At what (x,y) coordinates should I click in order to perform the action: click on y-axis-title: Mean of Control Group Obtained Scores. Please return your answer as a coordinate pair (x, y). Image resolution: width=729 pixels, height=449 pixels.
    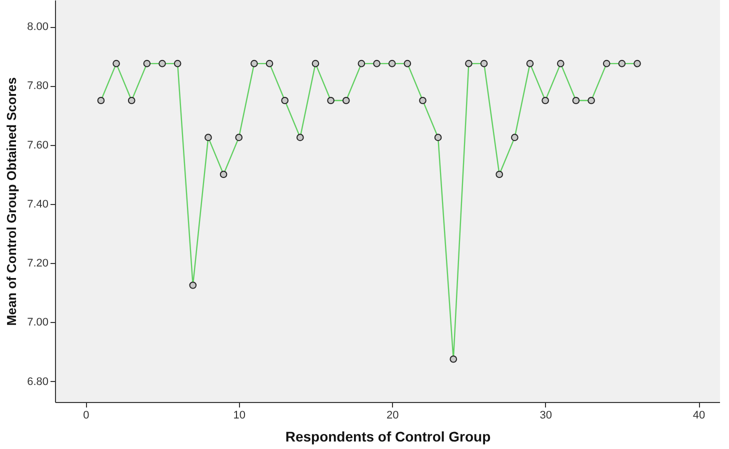
    Looking at the image, I should click on (12, 201).